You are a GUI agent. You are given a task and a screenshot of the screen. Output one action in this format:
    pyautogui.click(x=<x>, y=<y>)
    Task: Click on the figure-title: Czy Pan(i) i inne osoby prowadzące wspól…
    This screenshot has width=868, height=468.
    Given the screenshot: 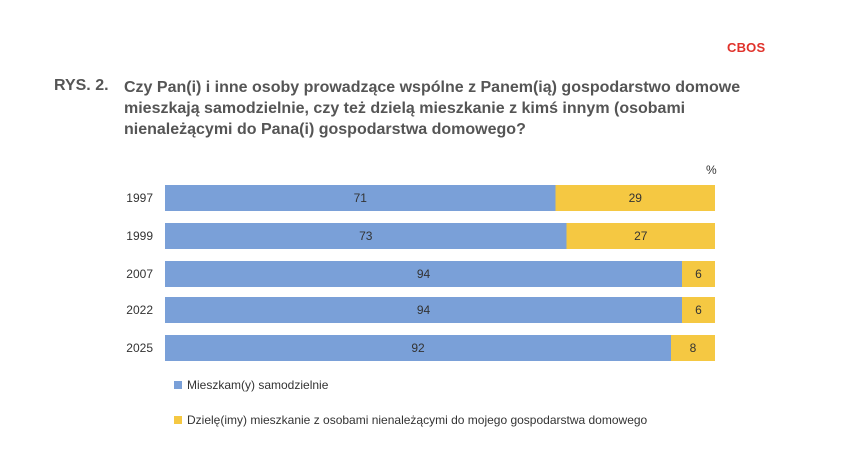 What is the action you would take?
    pyautogui.click(x=432, y=108)
    